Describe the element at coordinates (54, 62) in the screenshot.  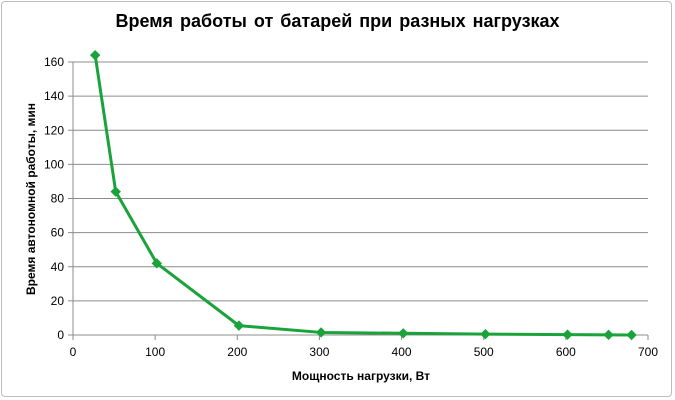
I see `y-tick-label: 160` at that location.